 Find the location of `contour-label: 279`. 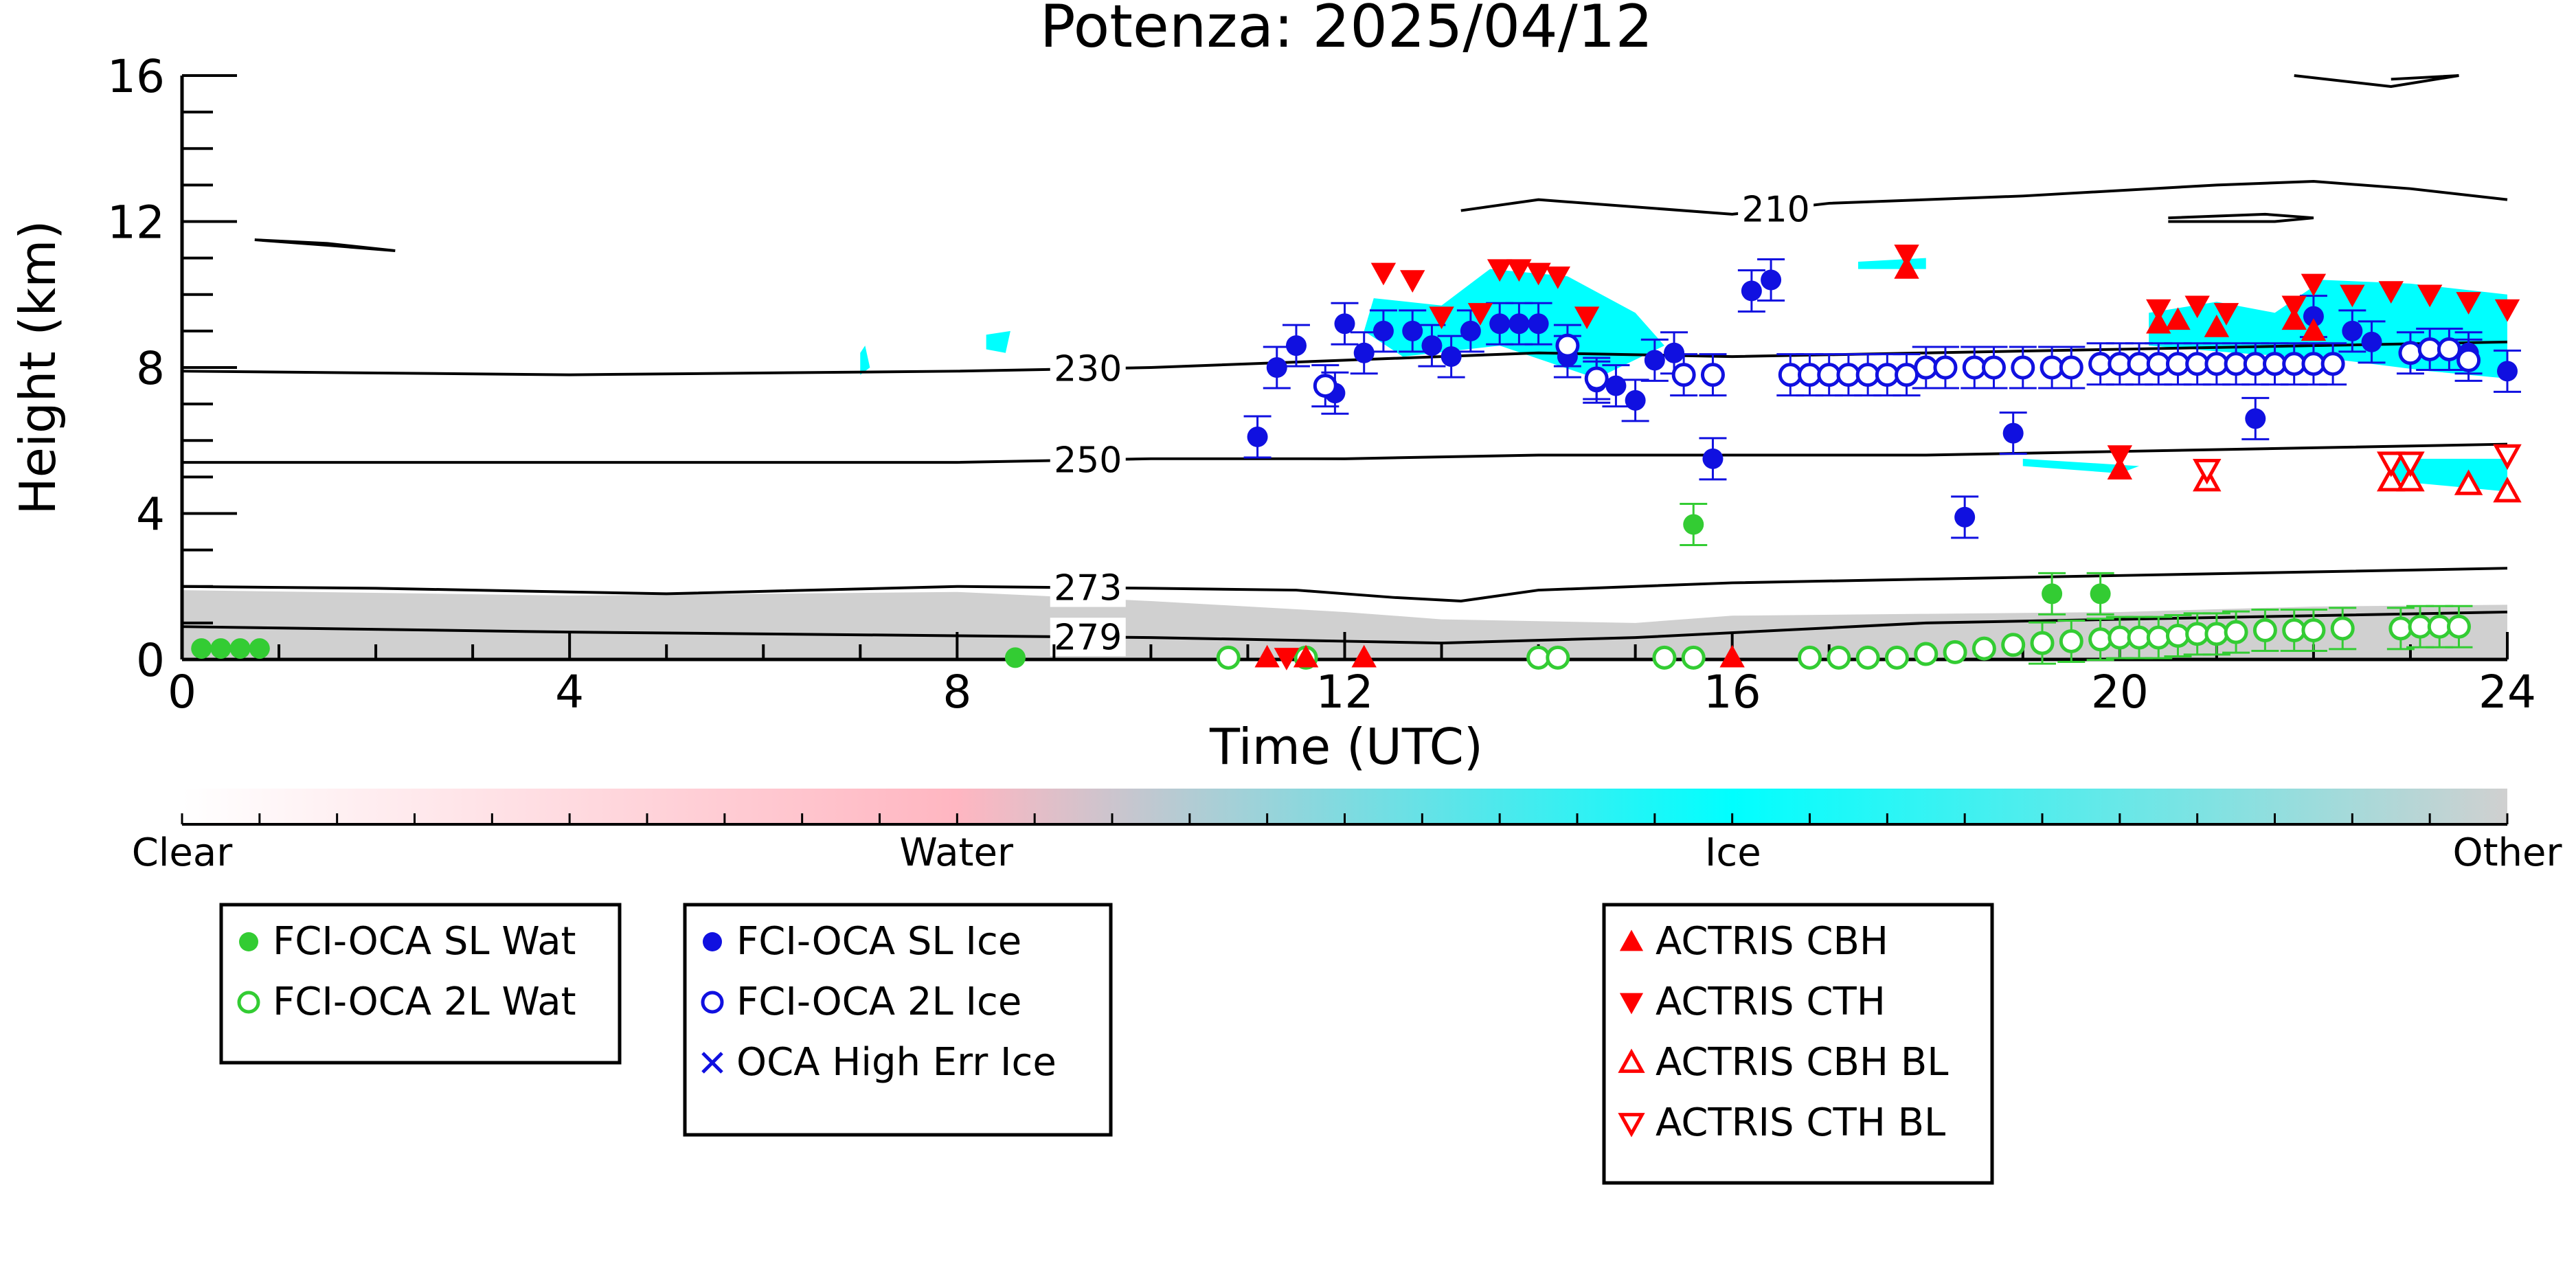

contour-label: 279 is located at coordinates (1088, 637).